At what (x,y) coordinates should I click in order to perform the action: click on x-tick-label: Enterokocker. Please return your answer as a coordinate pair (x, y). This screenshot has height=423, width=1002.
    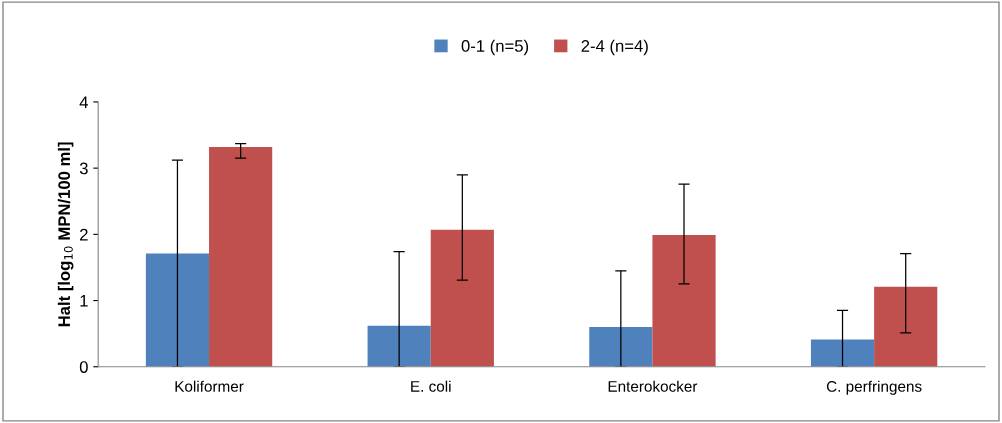
    Looking at the image, I should click on (653, 386).